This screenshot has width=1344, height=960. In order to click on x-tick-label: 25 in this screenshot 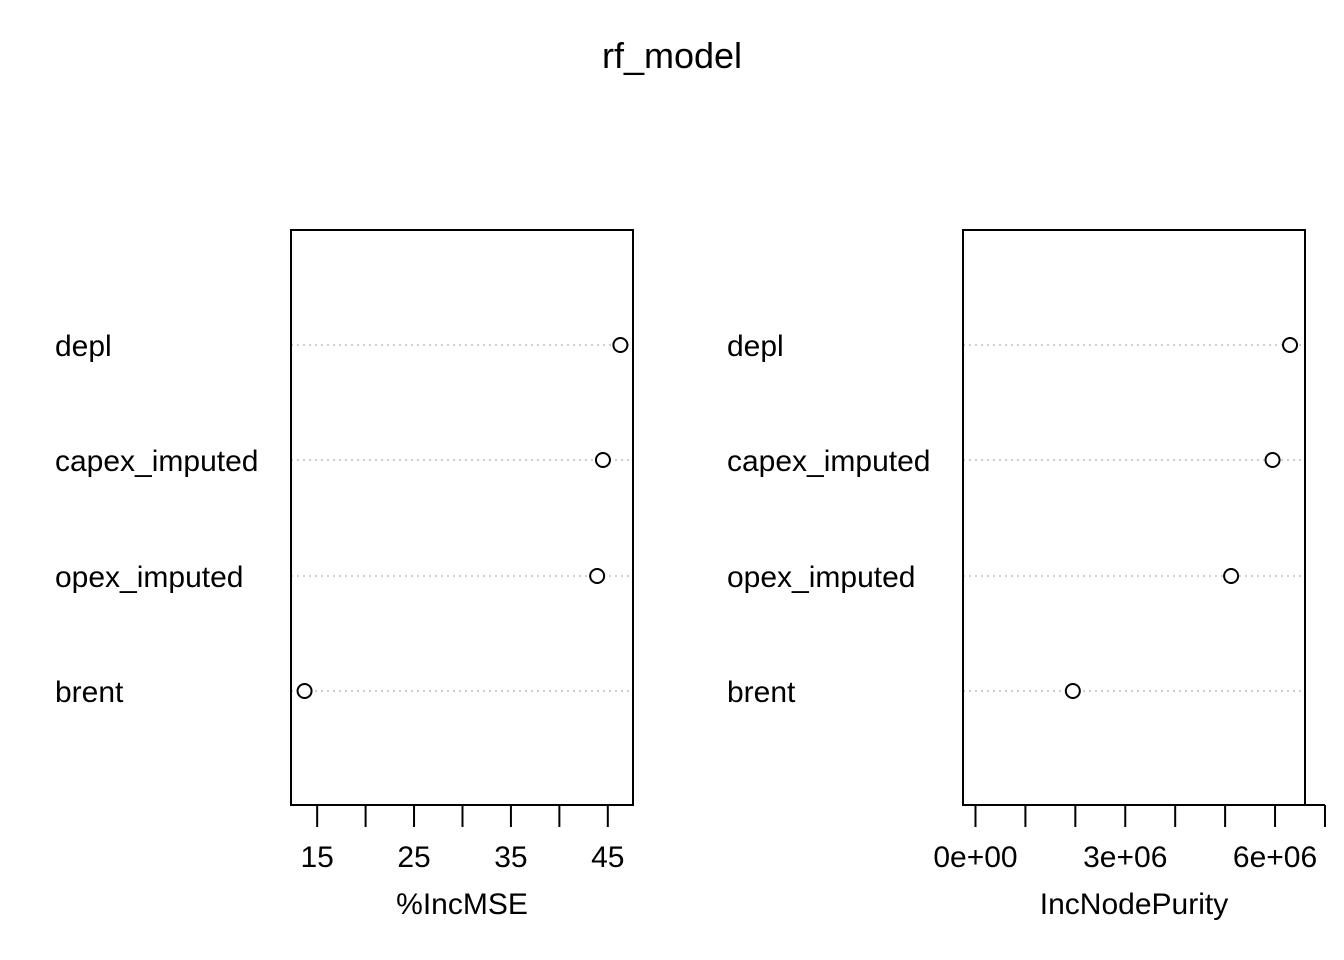, I will do `click(413, 857)`.